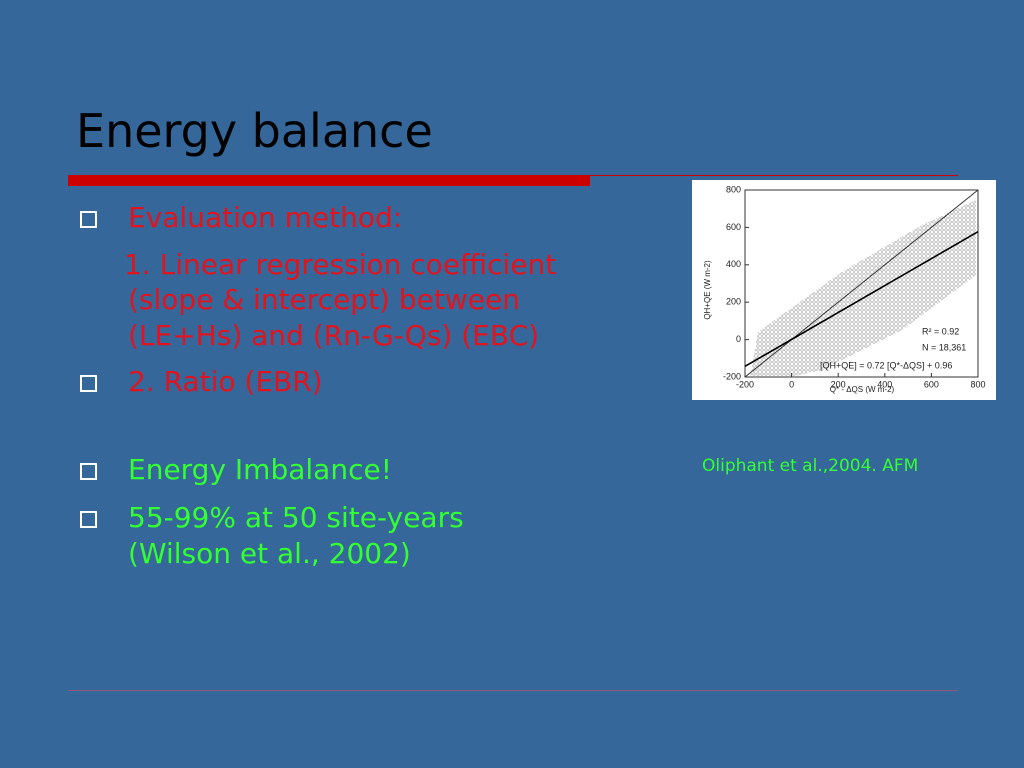 This screenshot has width=1024, height=768. What do you see at coordinates (745, 384) in the screenshot?
I see `x-tick-label: -200` at bounding box center [745, 384].